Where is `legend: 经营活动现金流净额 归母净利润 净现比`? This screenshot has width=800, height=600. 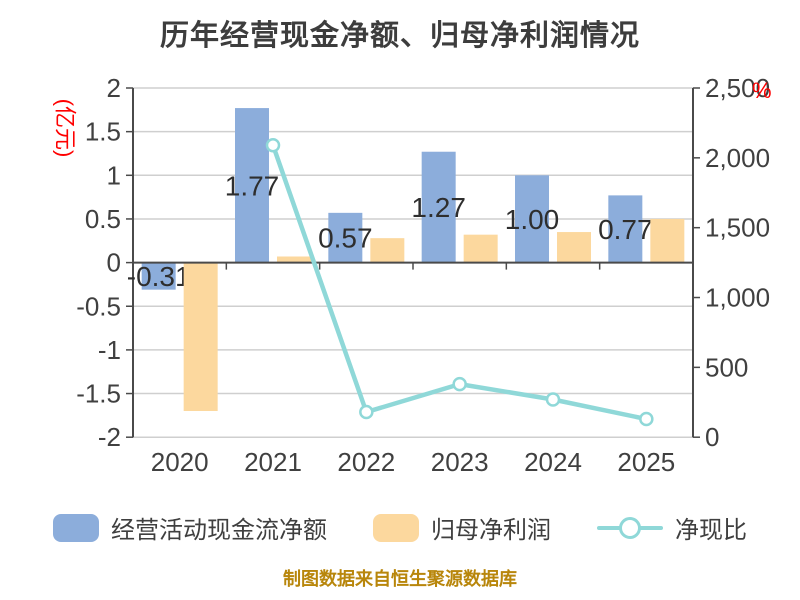 legend: 经营活动现金流净额 归母净利润 净现比 is located at coordinates (400, 527).